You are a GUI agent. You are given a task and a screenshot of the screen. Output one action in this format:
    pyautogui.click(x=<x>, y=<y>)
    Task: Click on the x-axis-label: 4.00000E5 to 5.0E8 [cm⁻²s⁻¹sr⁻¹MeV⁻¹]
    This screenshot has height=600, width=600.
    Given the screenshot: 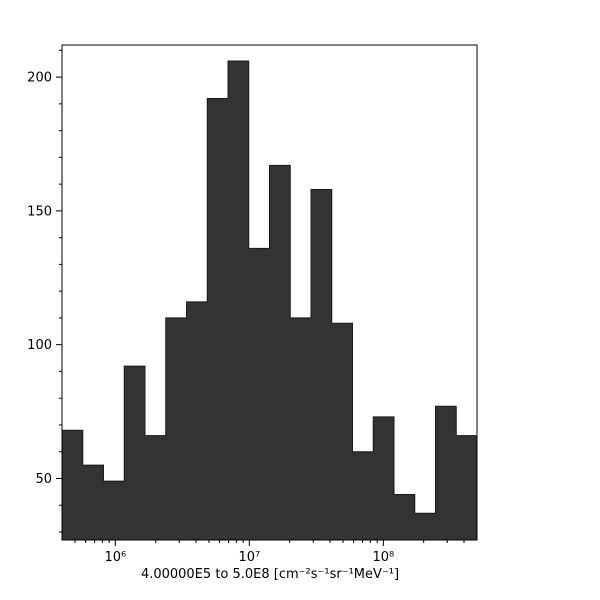 What is the action you would take?
    pyautogui.click(x=270, y=574)
    